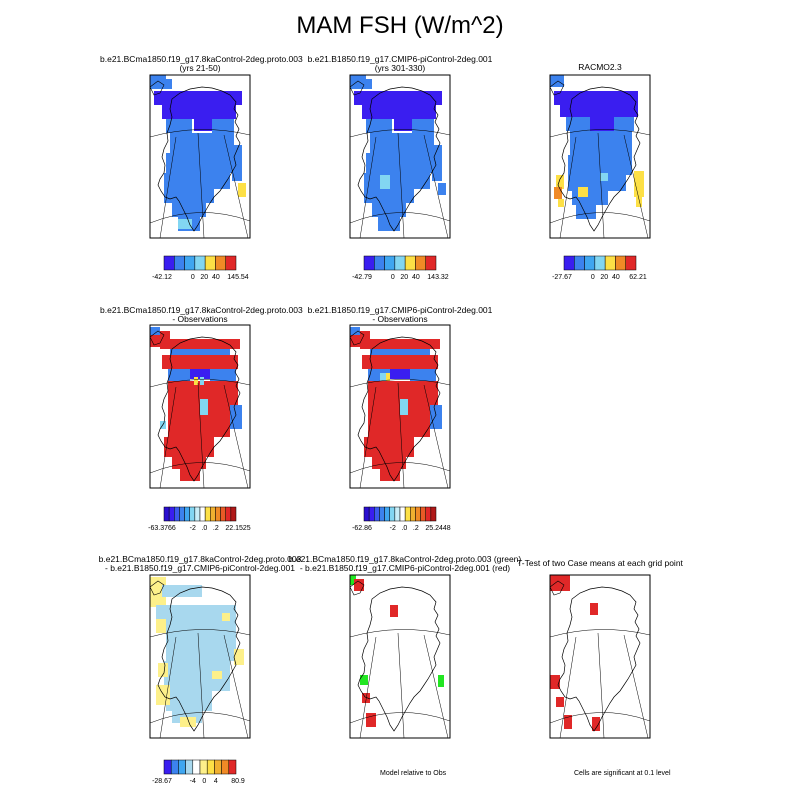  What do you see at coordinates (193, 781) in the screenshot?
I see `colorbar-label: -4` at bounding box center [193, 781].